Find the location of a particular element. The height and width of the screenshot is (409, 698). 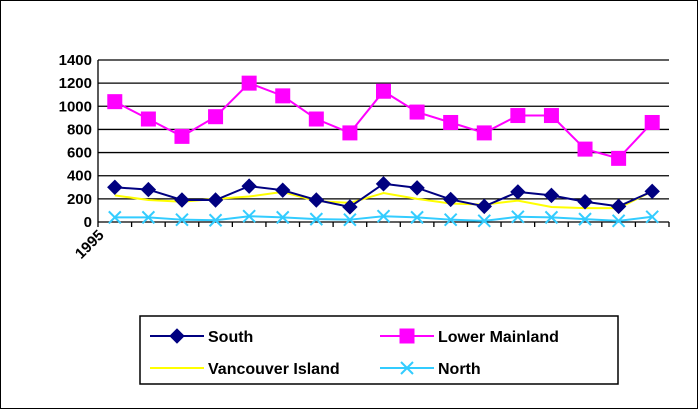

y-tick-label: 800 is located at coordinates (79, 129).